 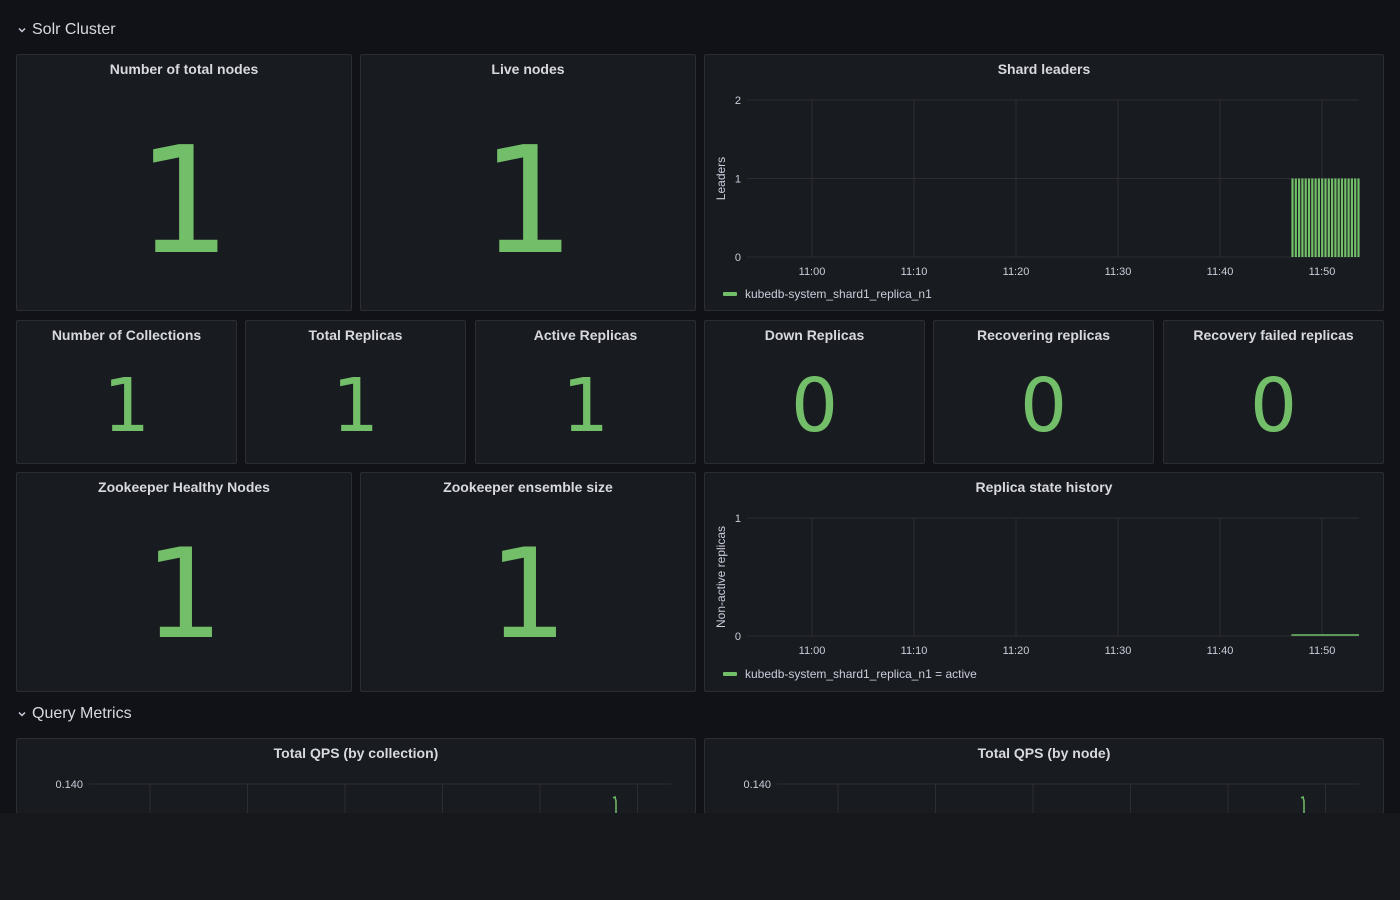 What do you see at coordinates (738, 101) in the screenshot?
I see `y-tick-label: 2` at bounding box center [738, 101].